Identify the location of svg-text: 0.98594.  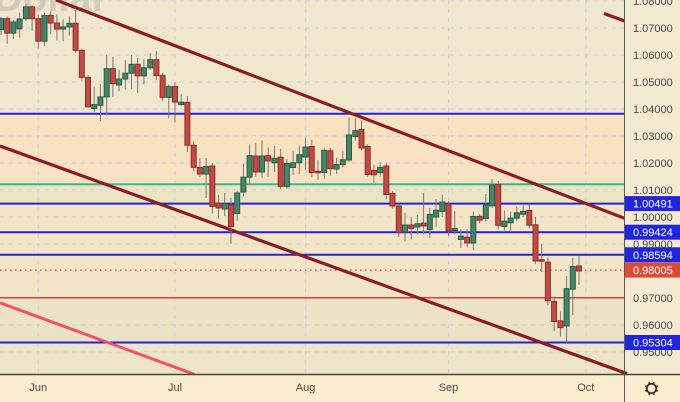
(653, 256).